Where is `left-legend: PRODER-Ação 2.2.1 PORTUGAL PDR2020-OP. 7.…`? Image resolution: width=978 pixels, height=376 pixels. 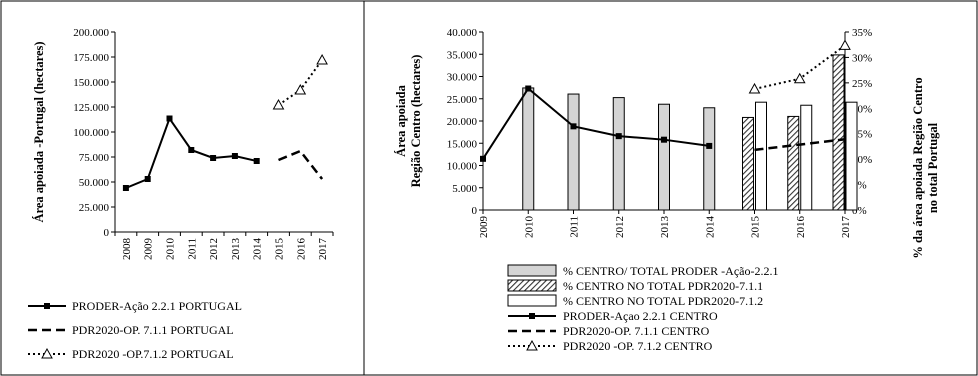 left-legend: PRODER-Ação 2.2.1 PORTUGAL PDR2020-OP. 7.… is located at coordinates (135, 330).